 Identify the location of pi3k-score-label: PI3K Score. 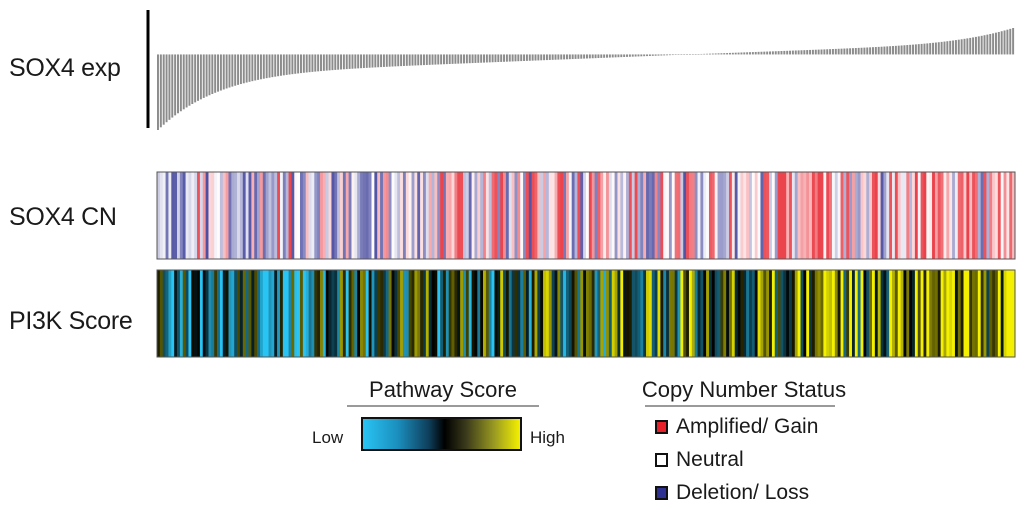
(71, 321).